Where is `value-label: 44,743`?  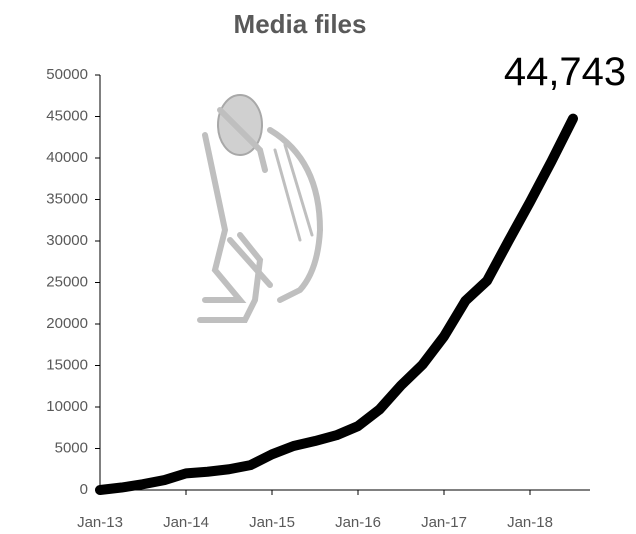 value-label: 44,743 is located at coordinates (565, 72).